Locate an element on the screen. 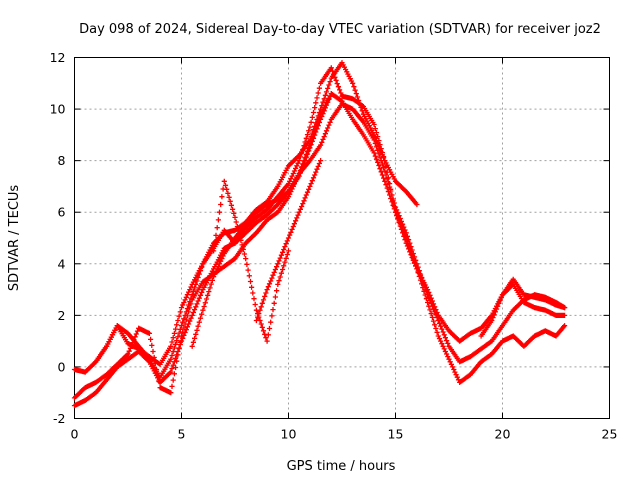 The width and height of the screenshot is (640, 480). x-axis-title: GPS time / hours is located at coordinates (341, 466).